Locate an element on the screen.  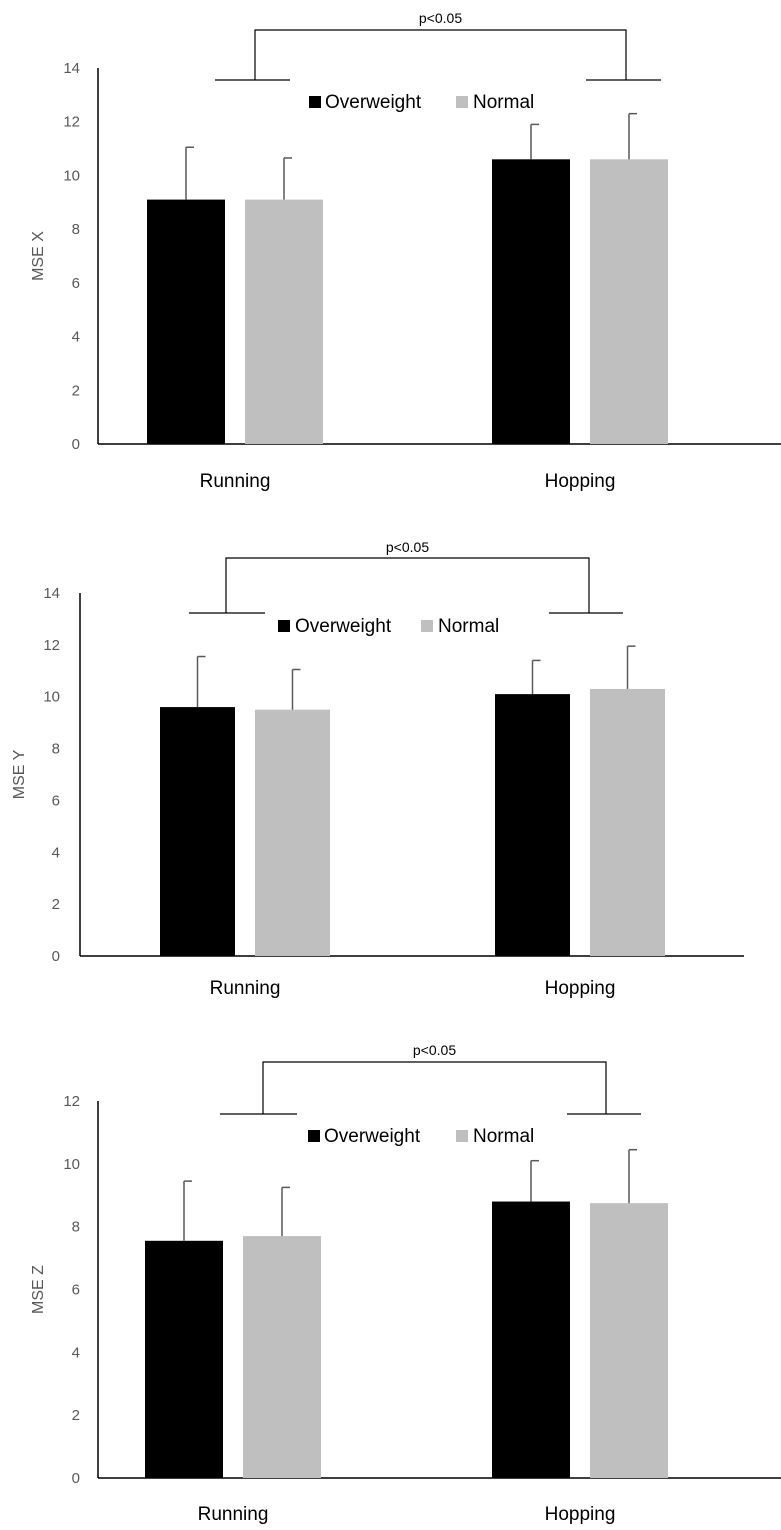
y-axis-title: MSE Z is located at coordinates (38, 1289).